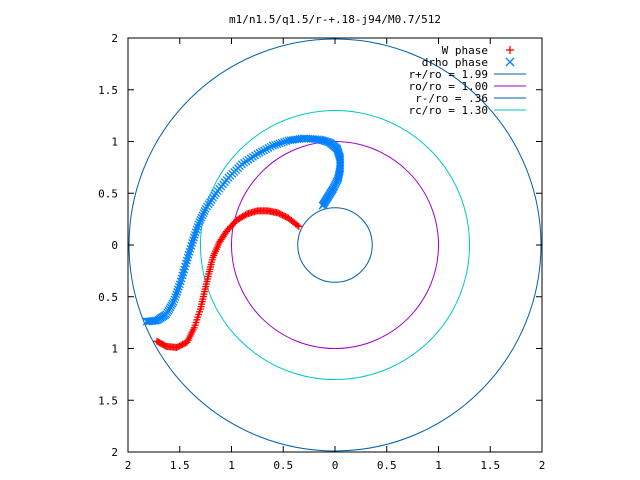  I want to click on chart-title: m1/n1.5/q1.5/r-+.18-j94/M0.7/512, so click(335, 19).